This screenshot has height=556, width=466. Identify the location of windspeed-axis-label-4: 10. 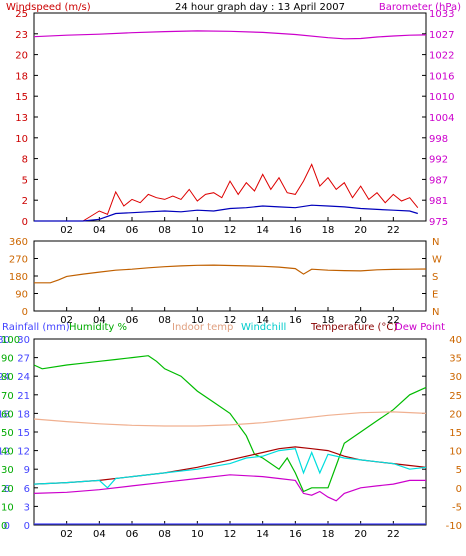
(21, 139).